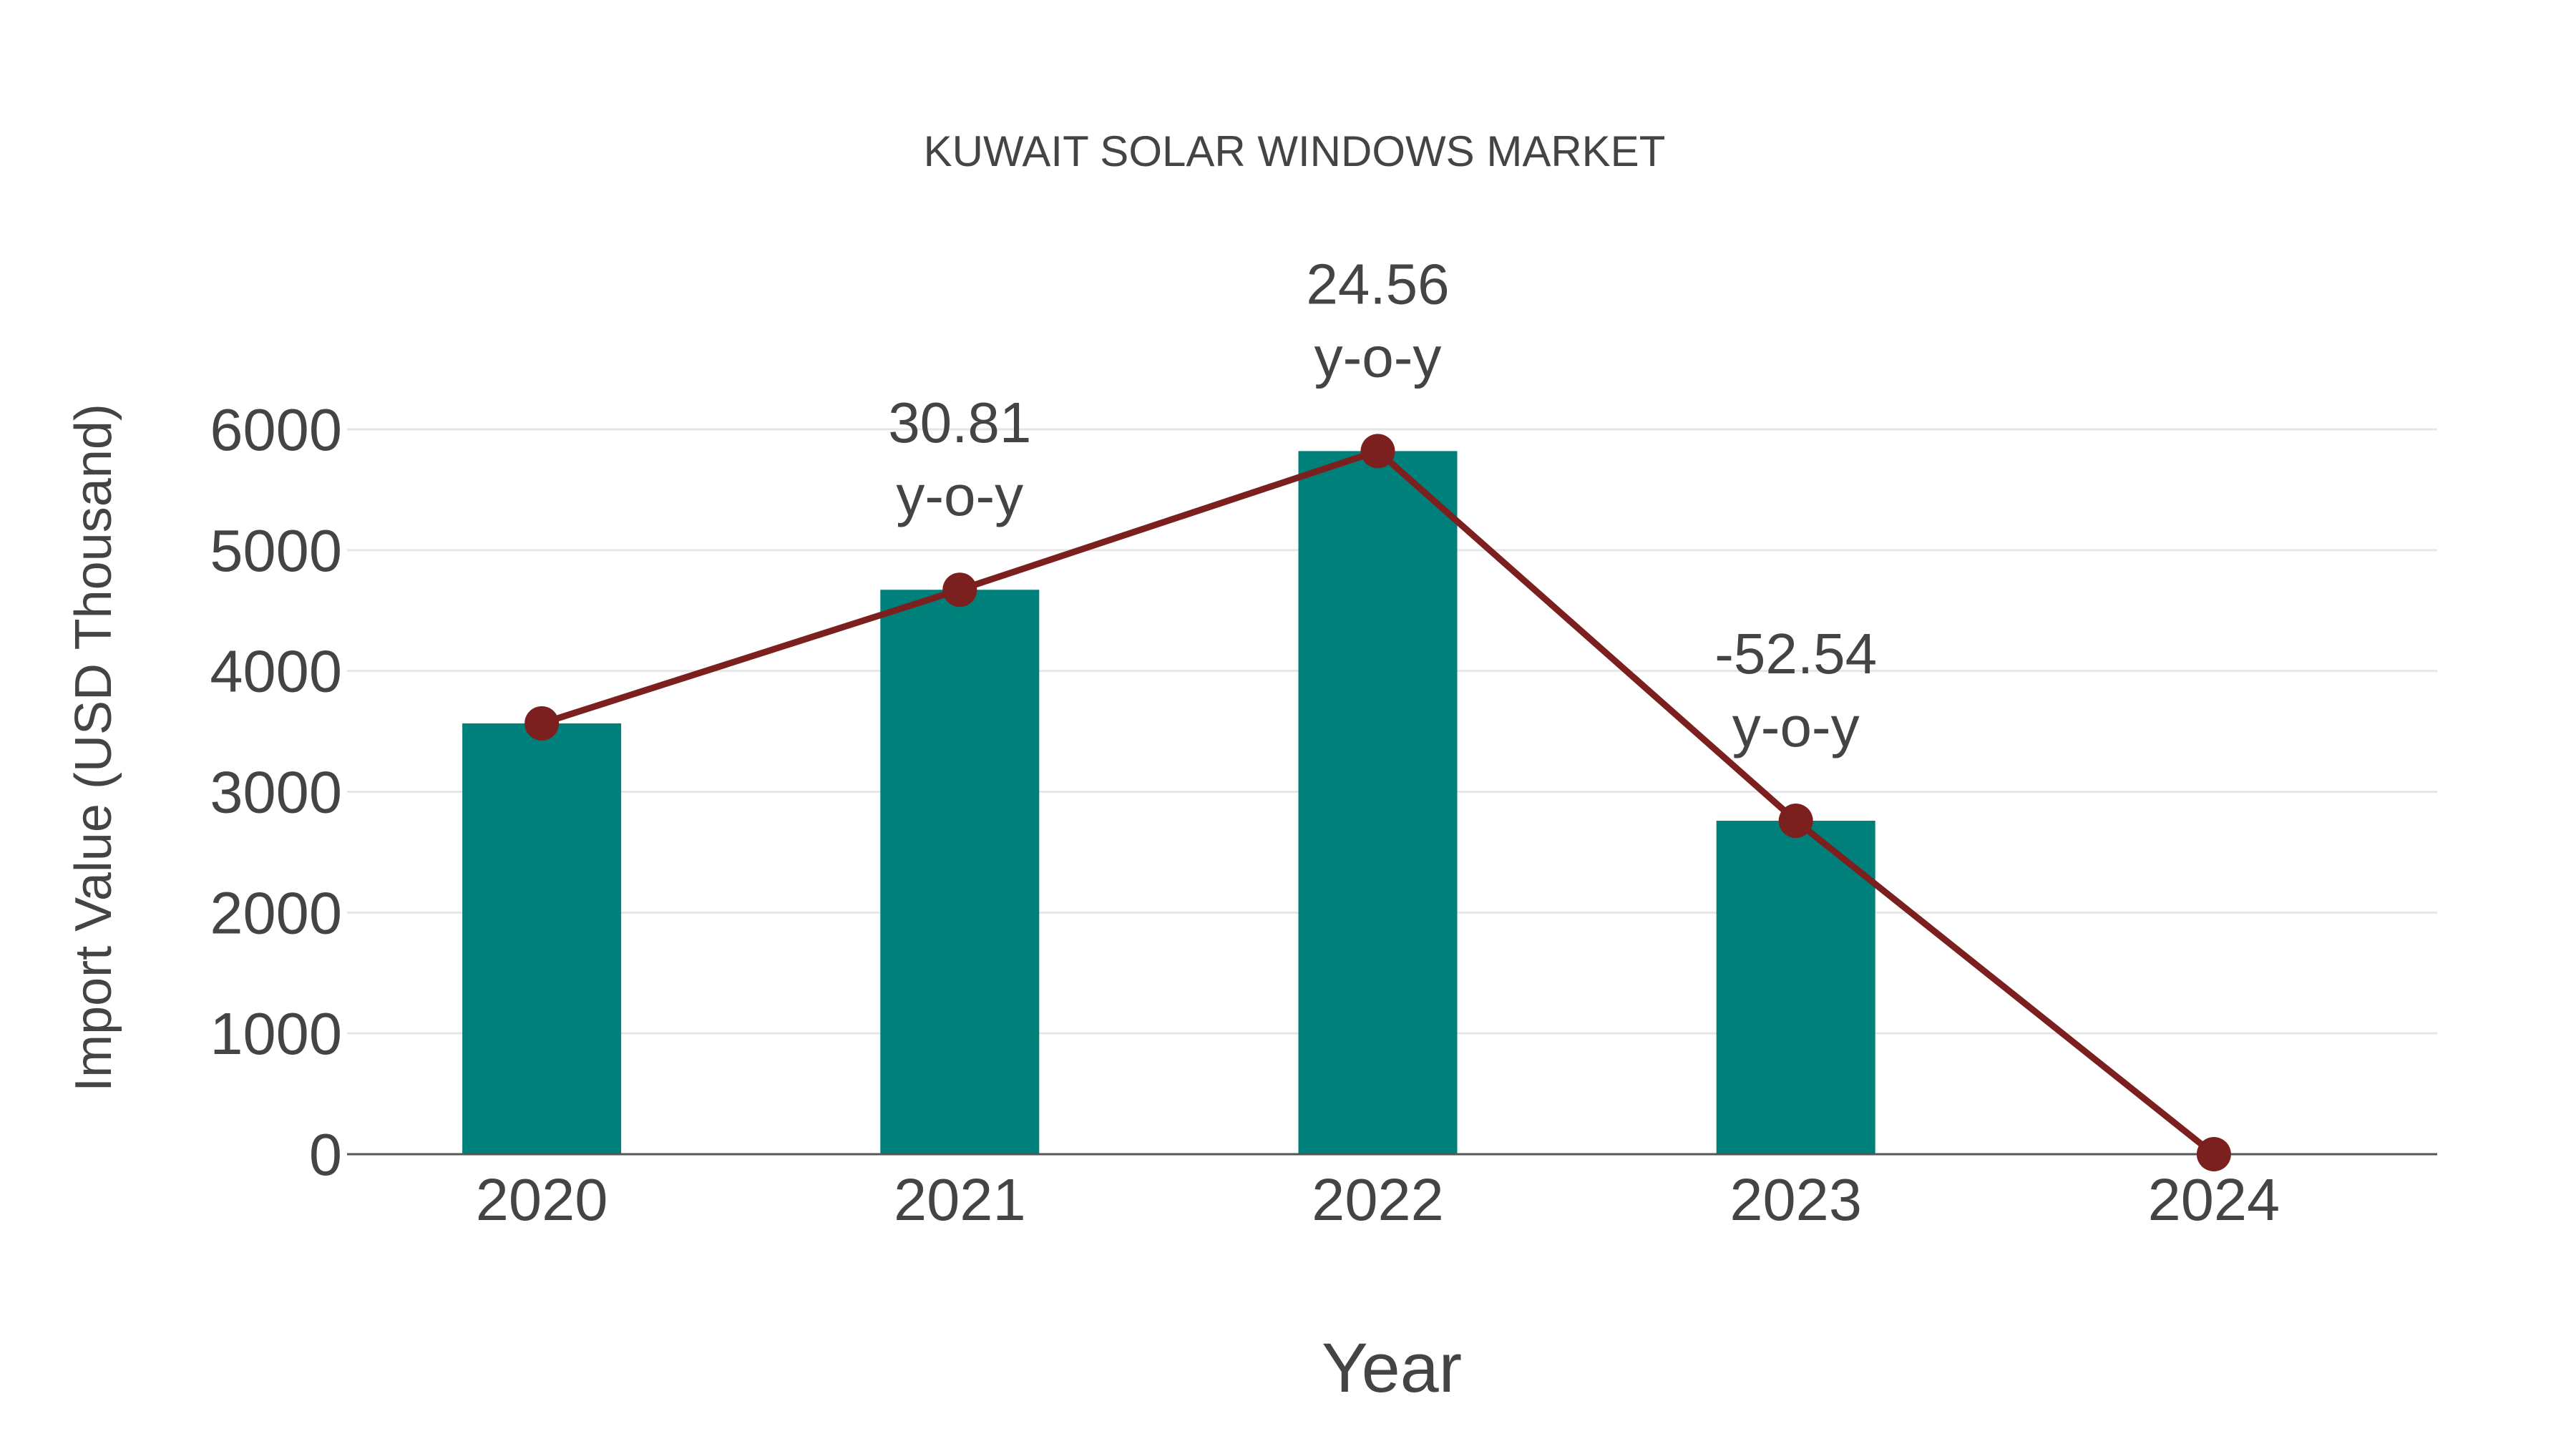 Image resolution: width=2576 pixels, height=1449 pixels. I want to click on trend-point-2021, so click(959, 590).